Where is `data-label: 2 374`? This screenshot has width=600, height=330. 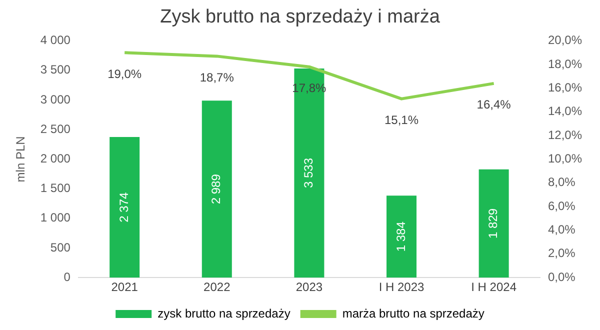
data-label: 2 374 is located at coordinates (123, 207).